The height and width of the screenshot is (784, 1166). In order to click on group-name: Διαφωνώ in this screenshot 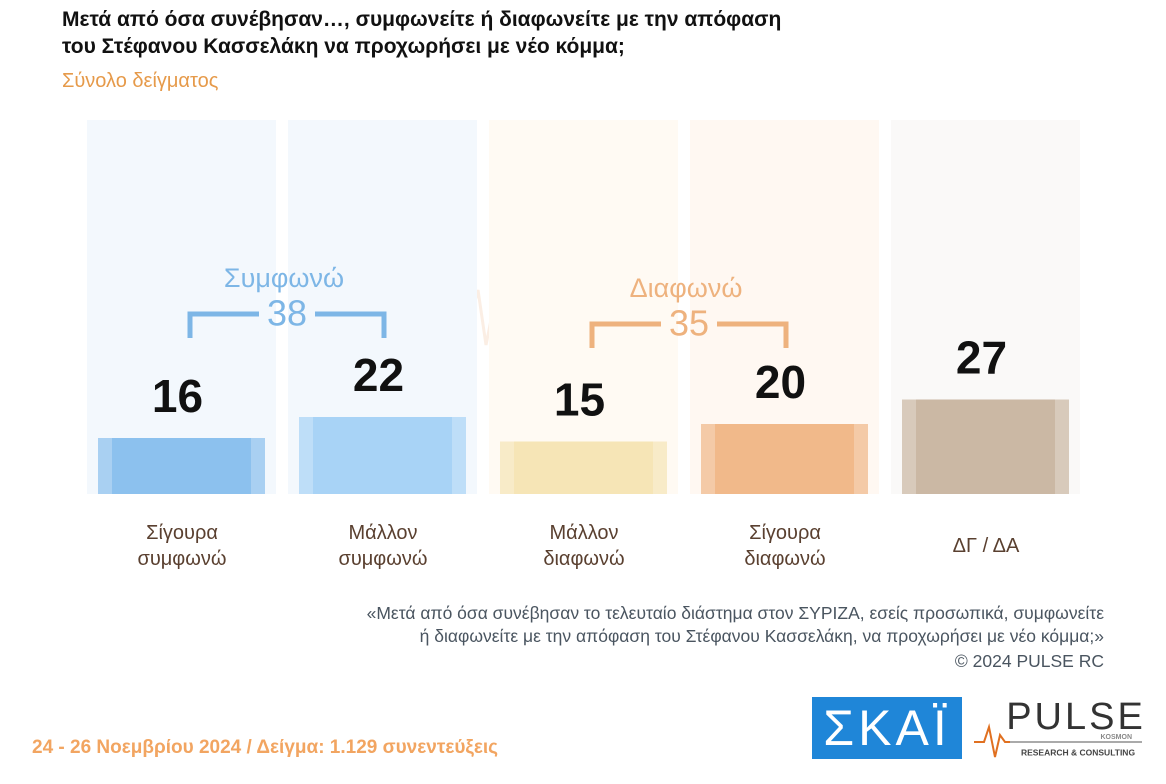, I will do `click(686, 288)`.